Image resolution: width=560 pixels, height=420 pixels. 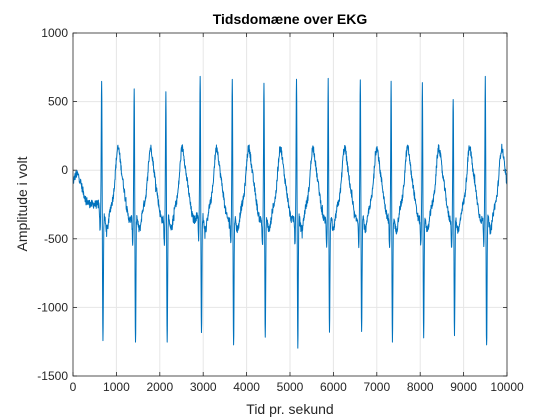 I want to click on x-tick-label: 6000, so click(x=333, y=387).